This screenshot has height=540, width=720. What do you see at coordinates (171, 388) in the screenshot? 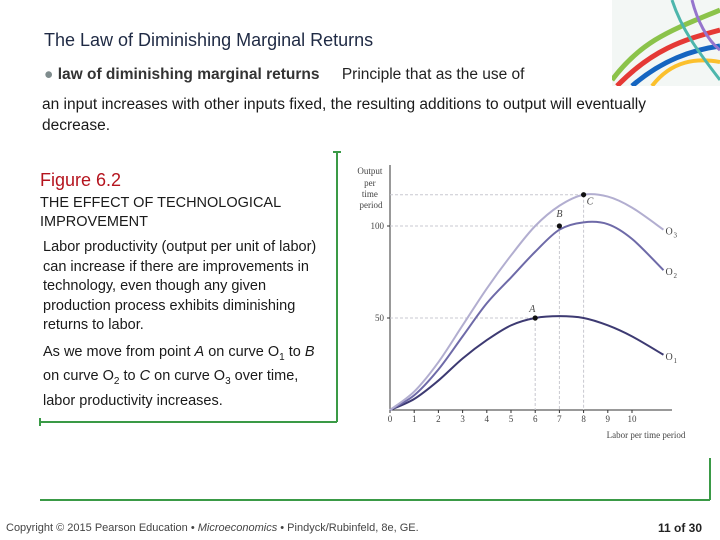
I see `caption-text: over time, labor productivity increases.` at bounding box center [171, 388].